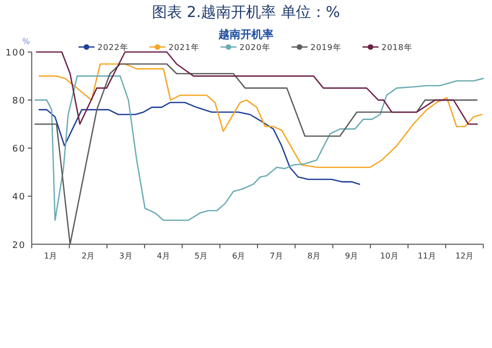 Image resolution: width=492 pixels, height=348 pixels. What do you see at coordinates (246, 34) in the screenshot?
I see `chart-subtitle: 越南开机率` at bounding box center [246, 34].